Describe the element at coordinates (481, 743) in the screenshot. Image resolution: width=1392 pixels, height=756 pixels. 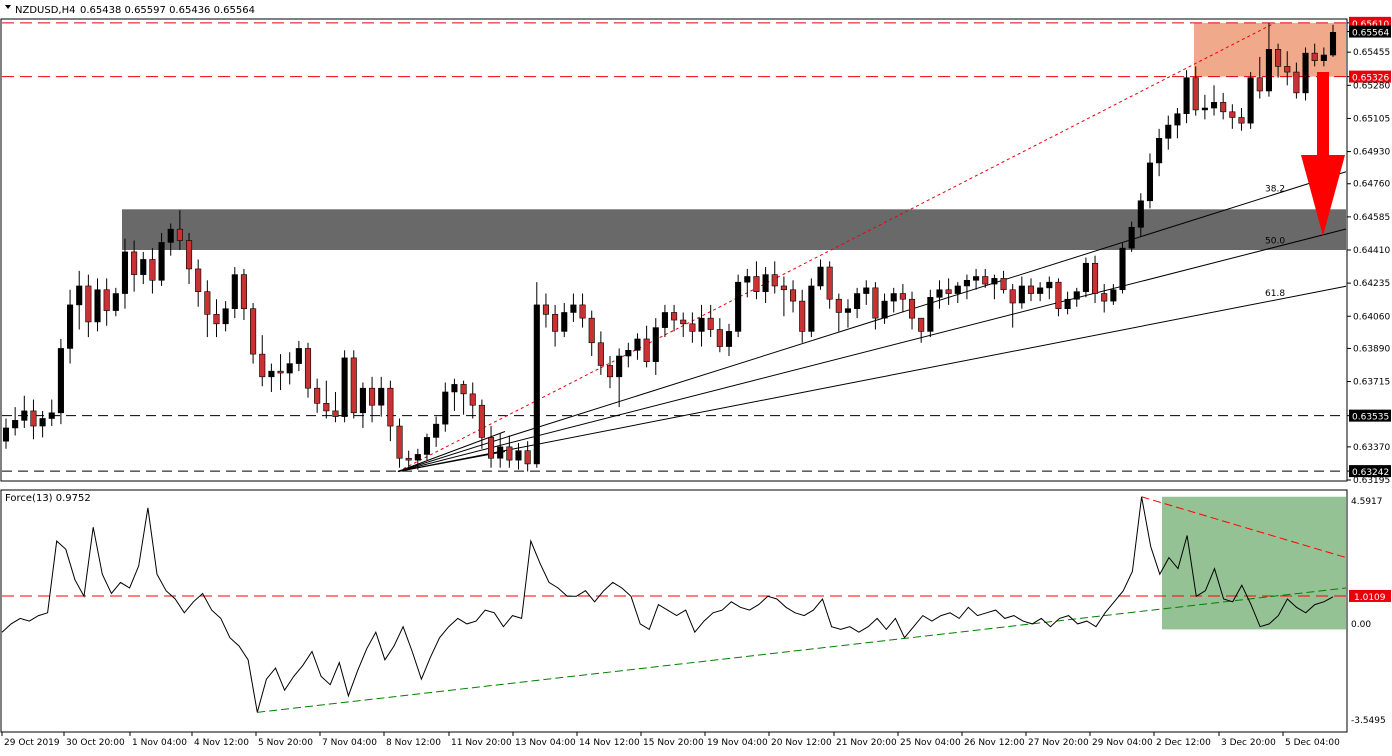
I see `time-axis-label: 11 Nov 20:00` at that location.